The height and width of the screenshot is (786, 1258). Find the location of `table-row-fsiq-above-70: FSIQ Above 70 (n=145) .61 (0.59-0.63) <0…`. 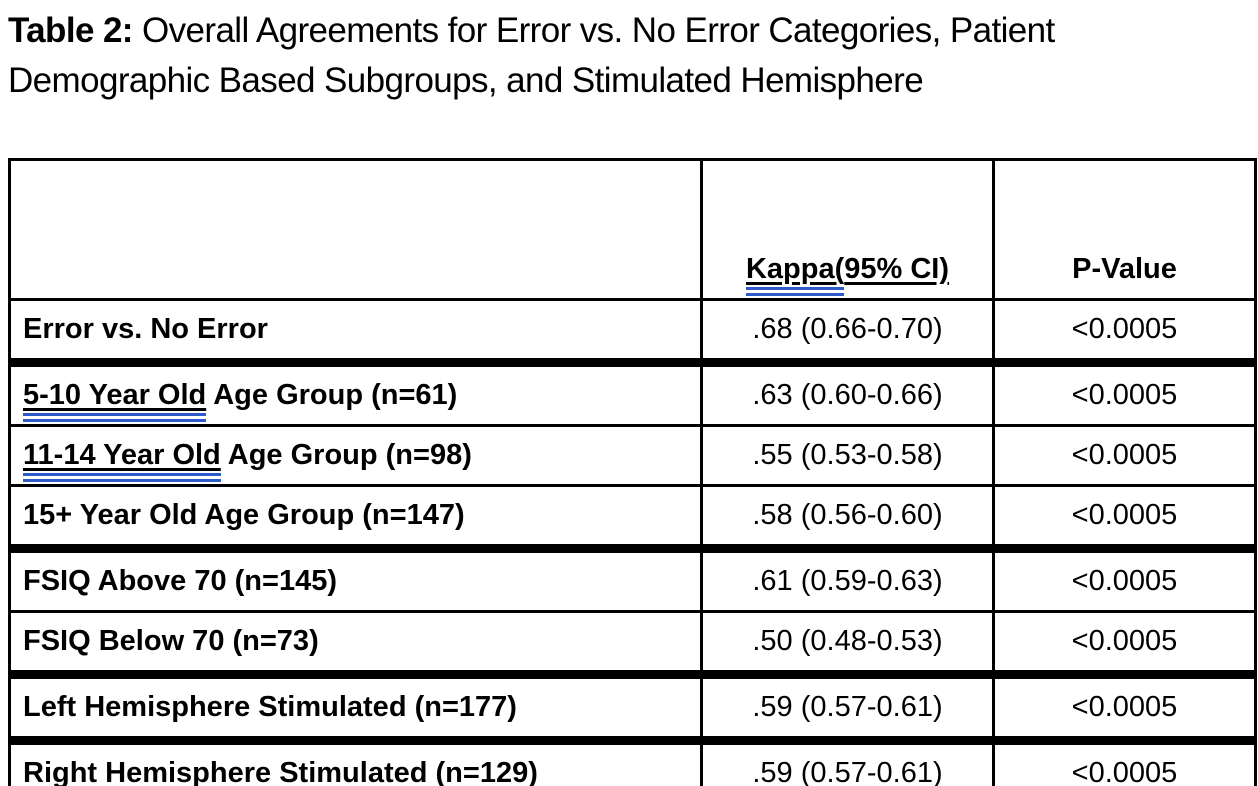

table-row-fsiq-above-70: FSIQ Above 70 (n=145) .61 (0.59-0.63) <0… is located at coordinates (632, 580).